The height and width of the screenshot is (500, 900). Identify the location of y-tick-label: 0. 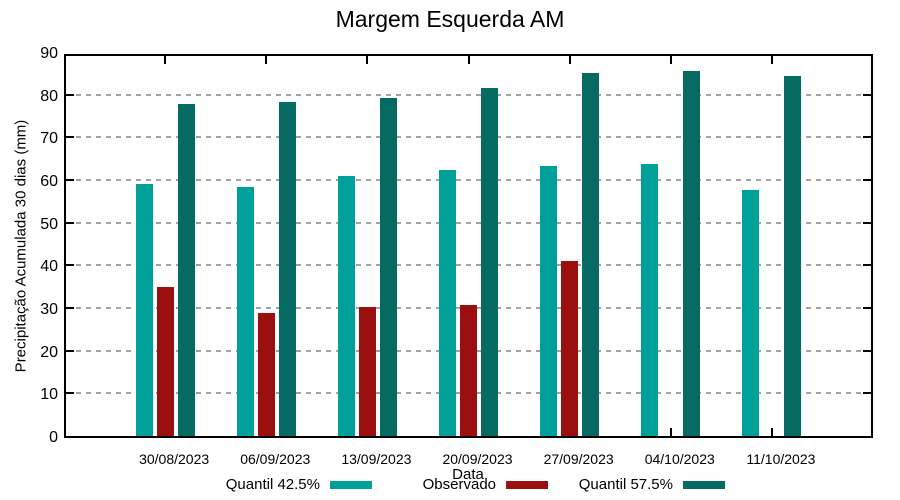
(53, 437).